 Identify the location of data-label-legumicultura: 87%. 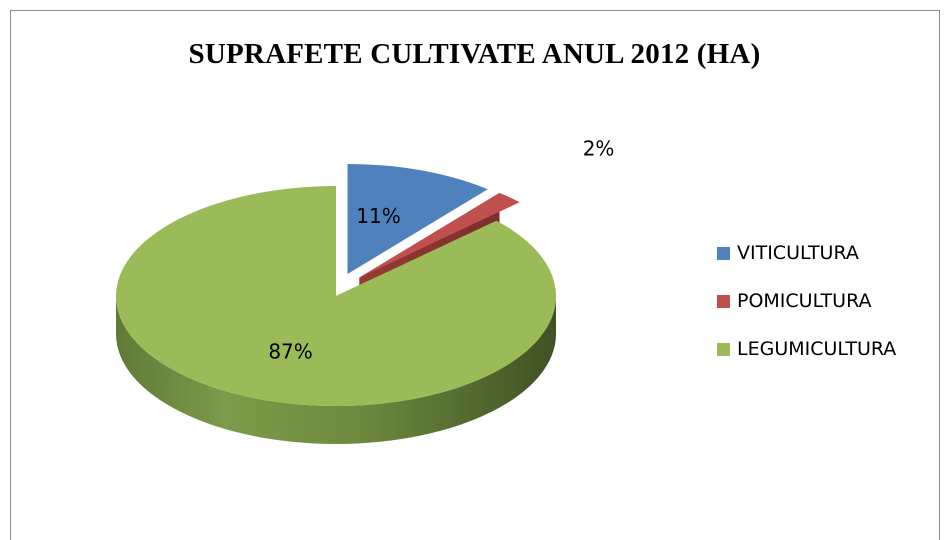
(290, 351).